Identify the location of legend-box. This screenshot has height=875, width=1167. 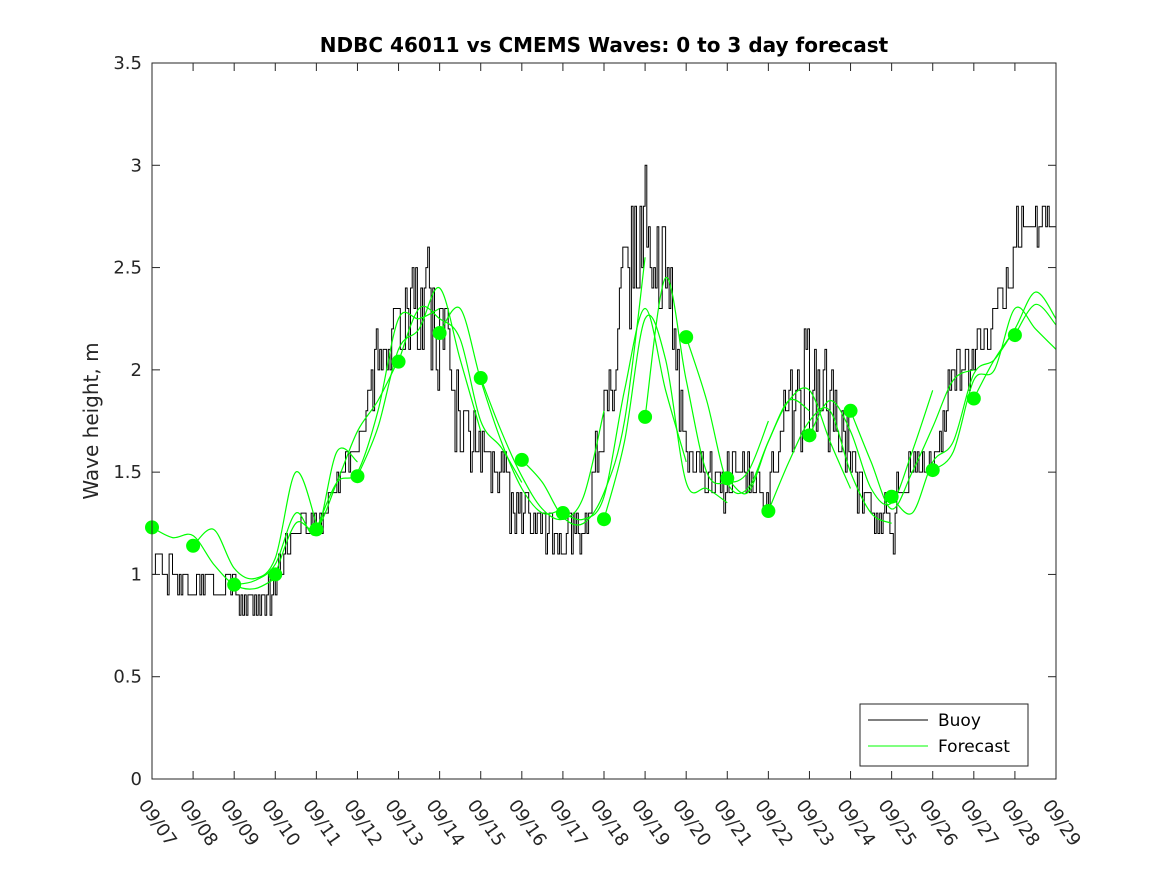
(944, 735).